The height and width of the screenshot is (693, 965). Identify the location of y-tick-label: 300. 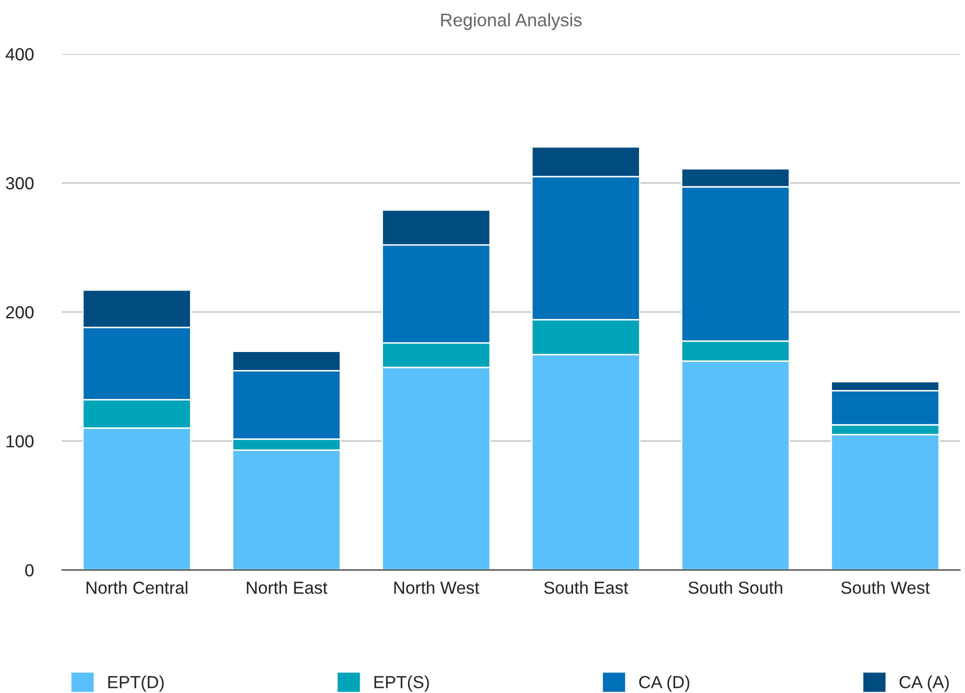
(20, 183).